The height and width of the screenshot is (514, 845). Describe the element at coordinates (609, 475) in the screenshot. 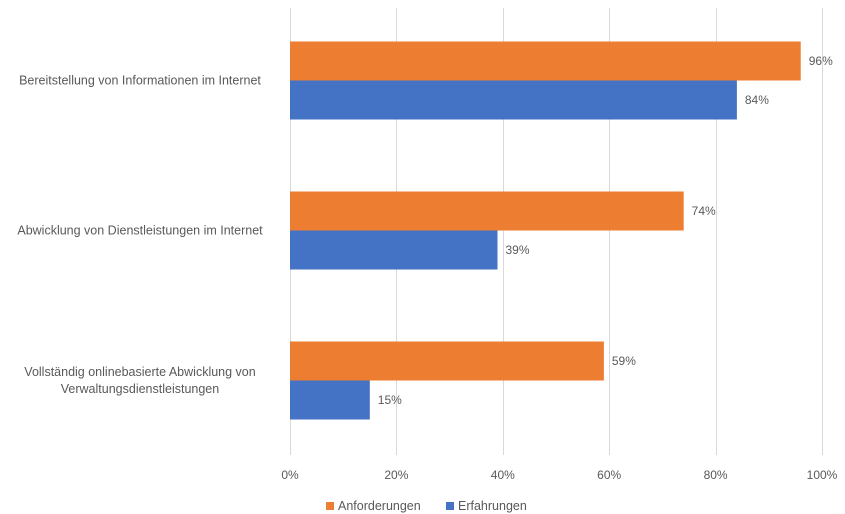

I see `x-tick-label: 60%` at that location.